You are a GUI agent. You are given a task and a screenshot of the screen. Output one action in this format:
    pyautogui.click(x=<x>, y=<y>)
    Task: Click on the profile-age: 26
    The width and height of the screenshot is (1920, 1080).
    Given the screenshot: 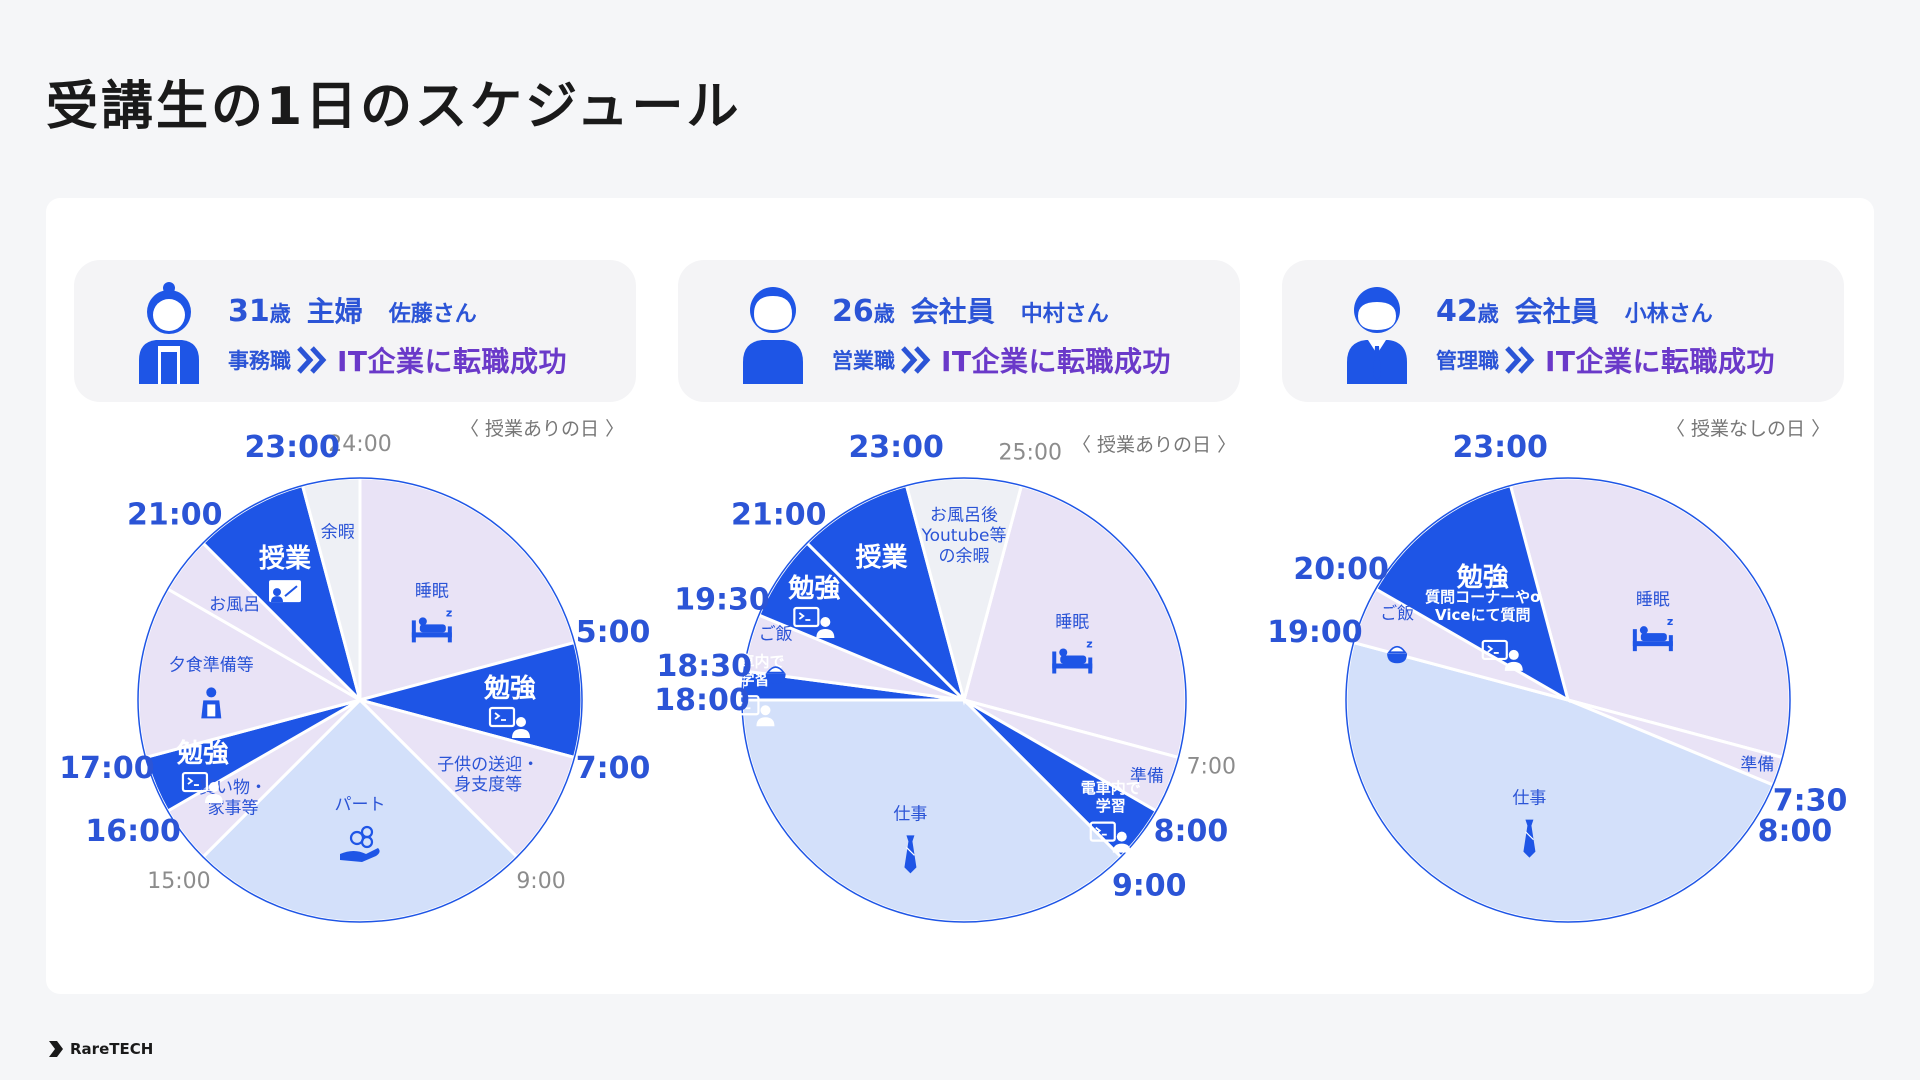 What is the action you would take?
    pyautogui.click(x=853, y=311)
    